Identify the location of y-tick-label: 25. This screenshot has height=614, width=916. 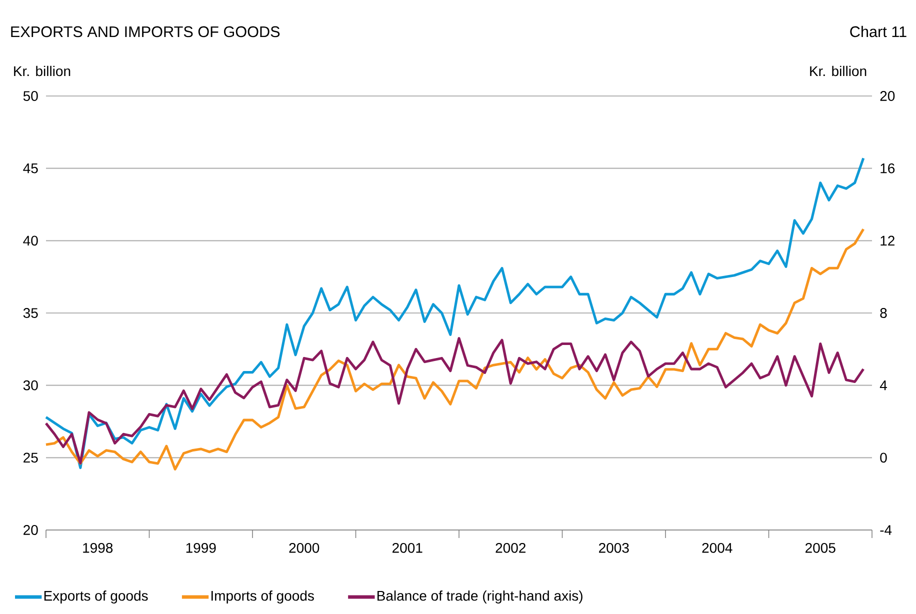
(31, 457).